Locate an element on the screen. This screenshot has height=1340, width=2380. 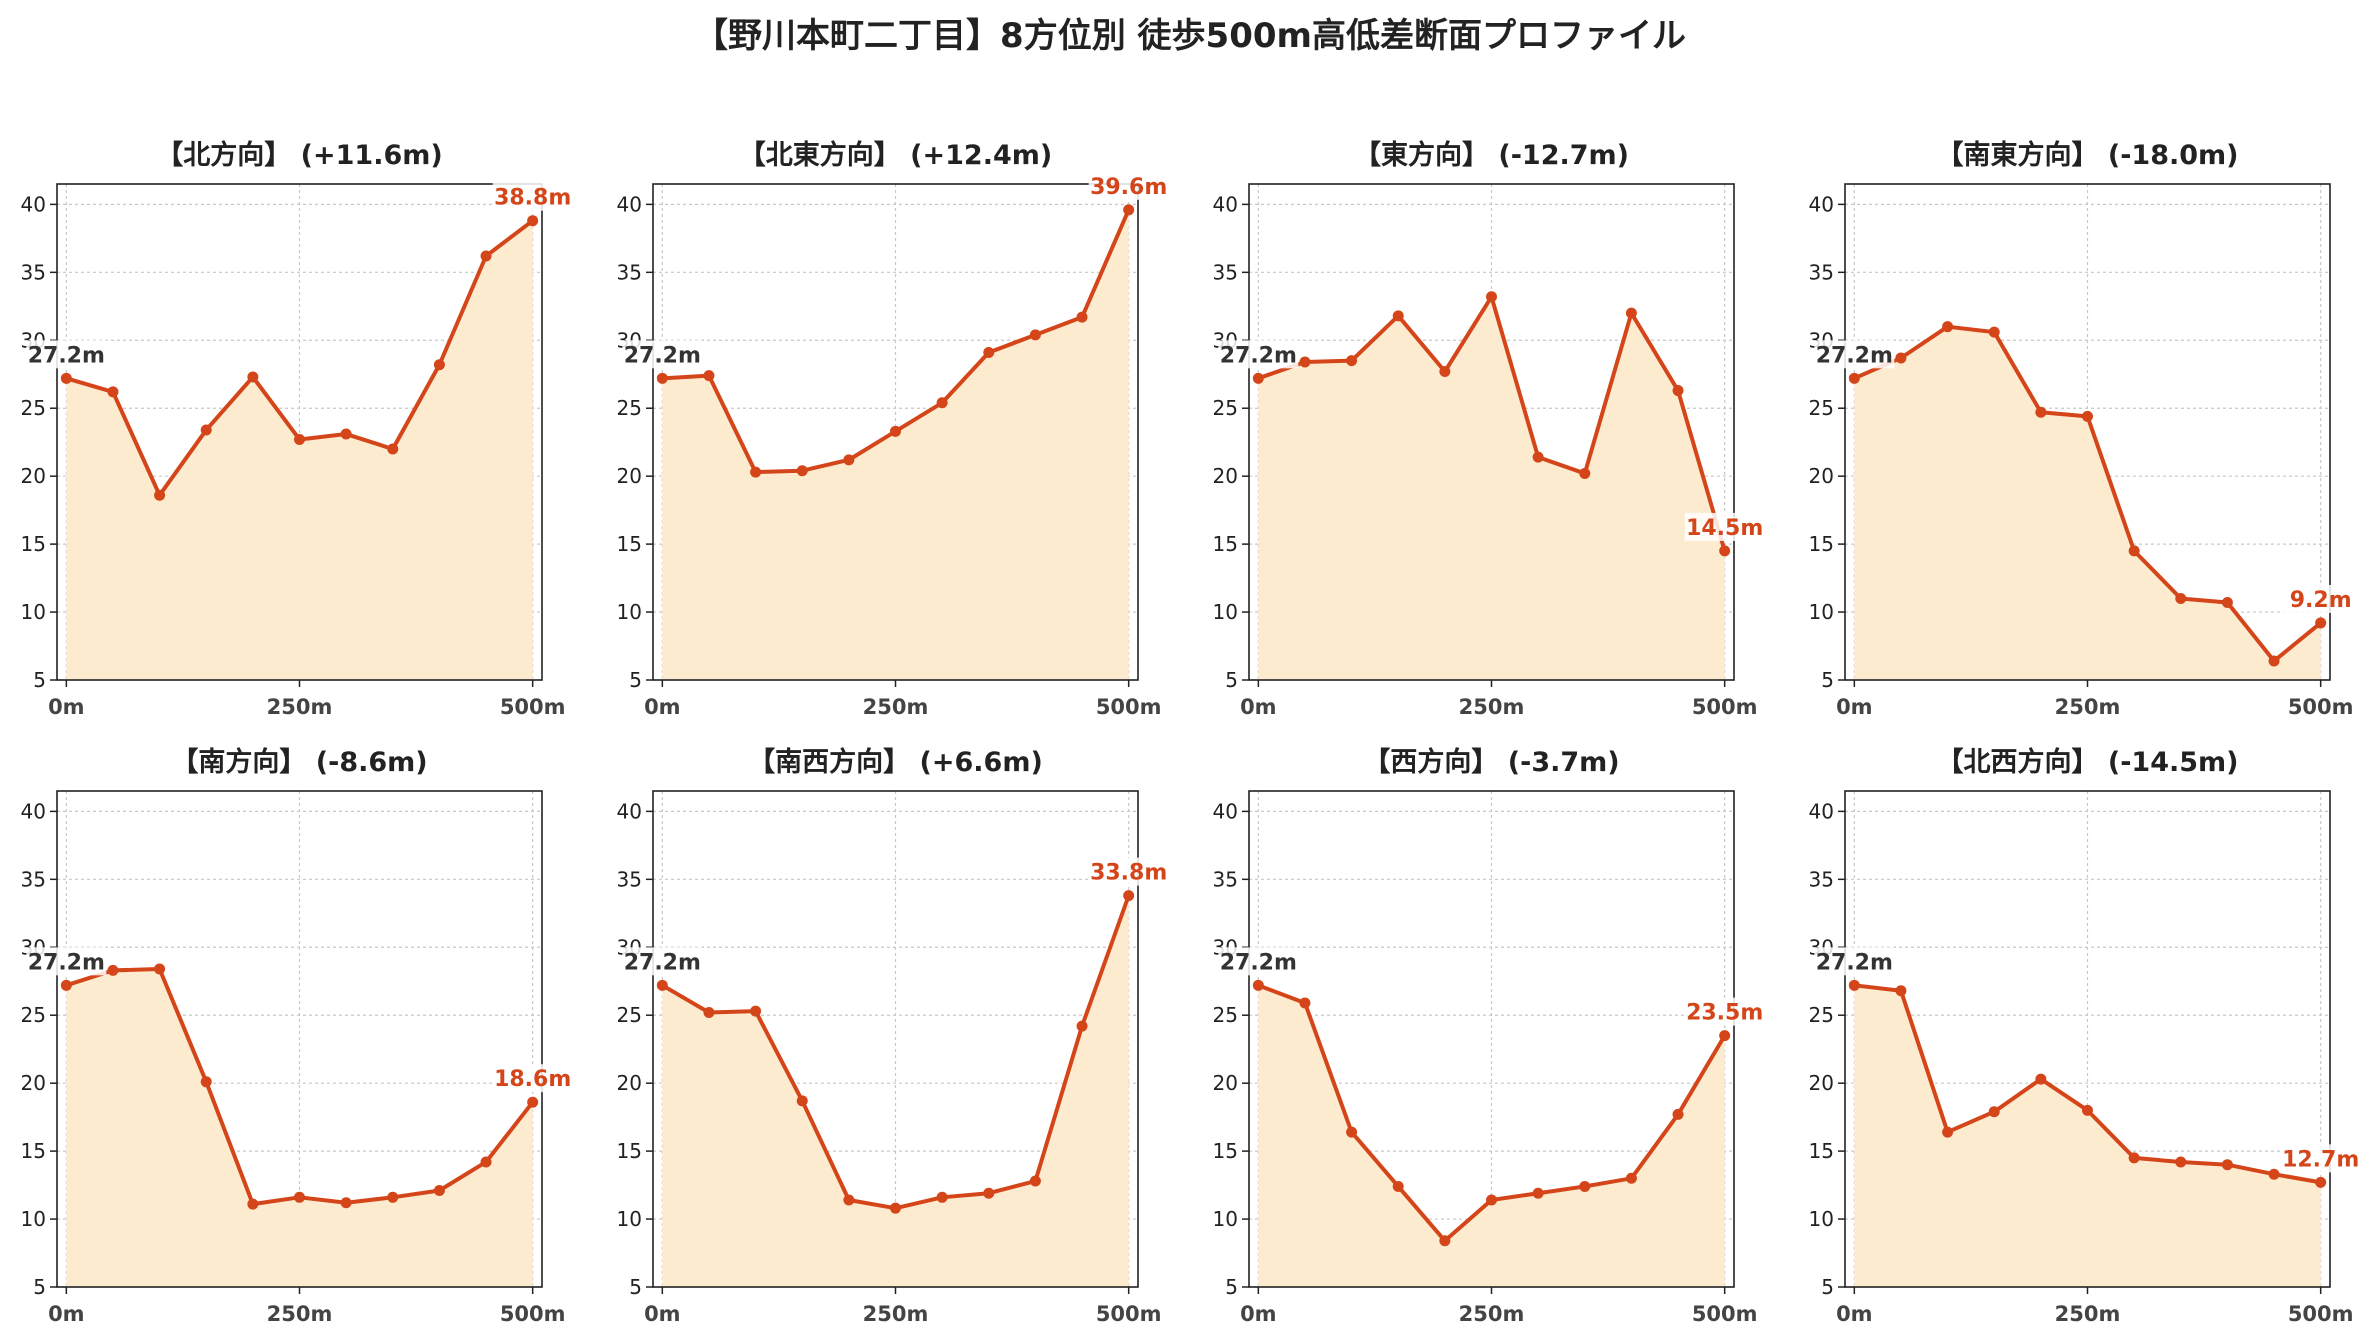
page-title: 【野川本町二丁目】8方位別 徒歩500m高低差断面プロファイル is located at coordinates (1190, 36).